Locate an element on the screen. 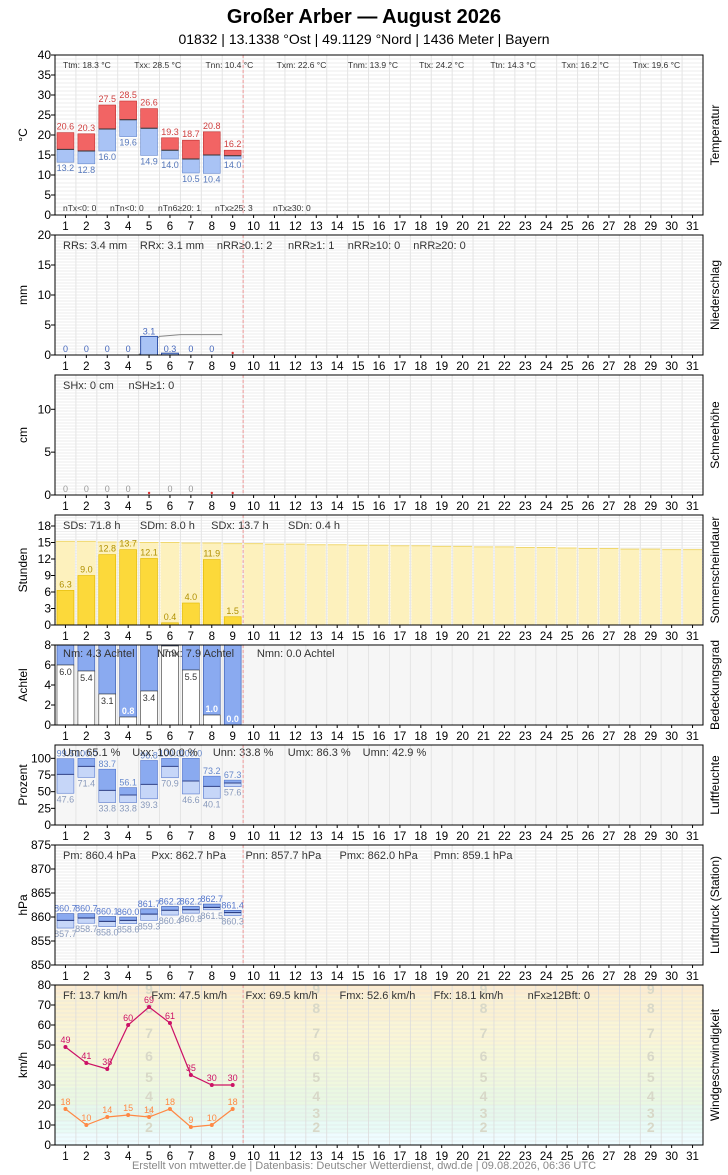 The image size is (728, 1175). luftdruck-xtick-label: 15 is located at coordinates (358, 977).